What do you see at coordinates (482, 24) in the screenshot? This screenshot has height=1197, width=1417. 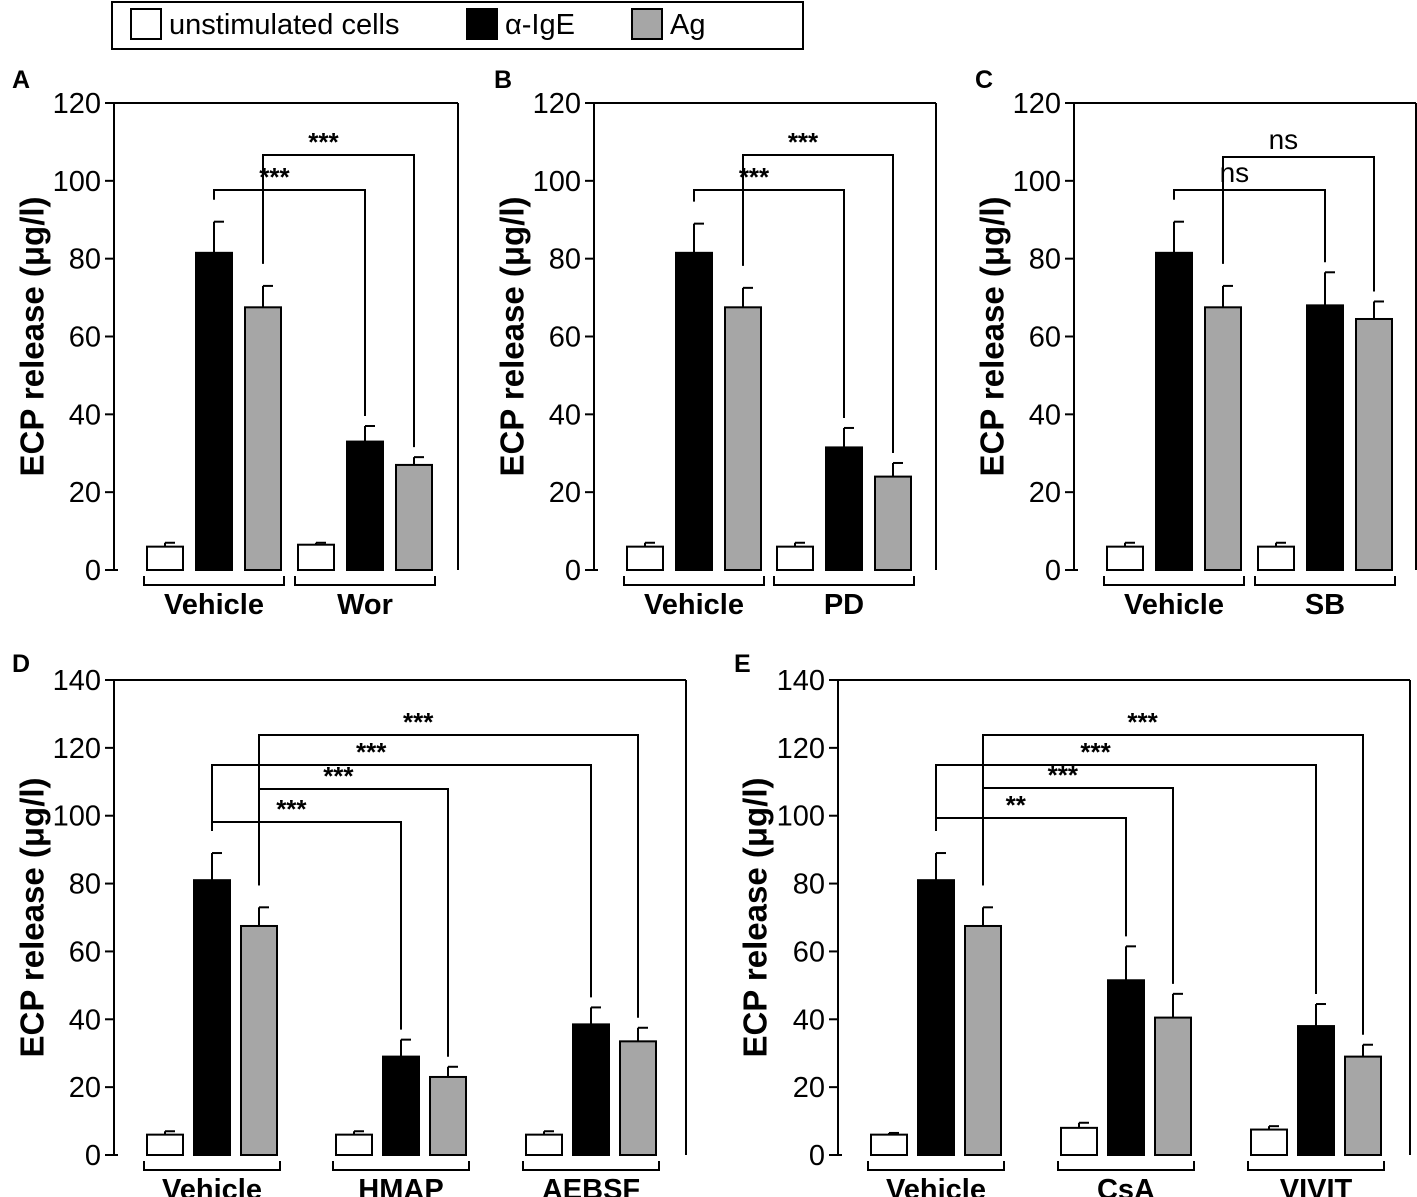 I see `legend-swatch-aige` at bounding box center [482, 24].